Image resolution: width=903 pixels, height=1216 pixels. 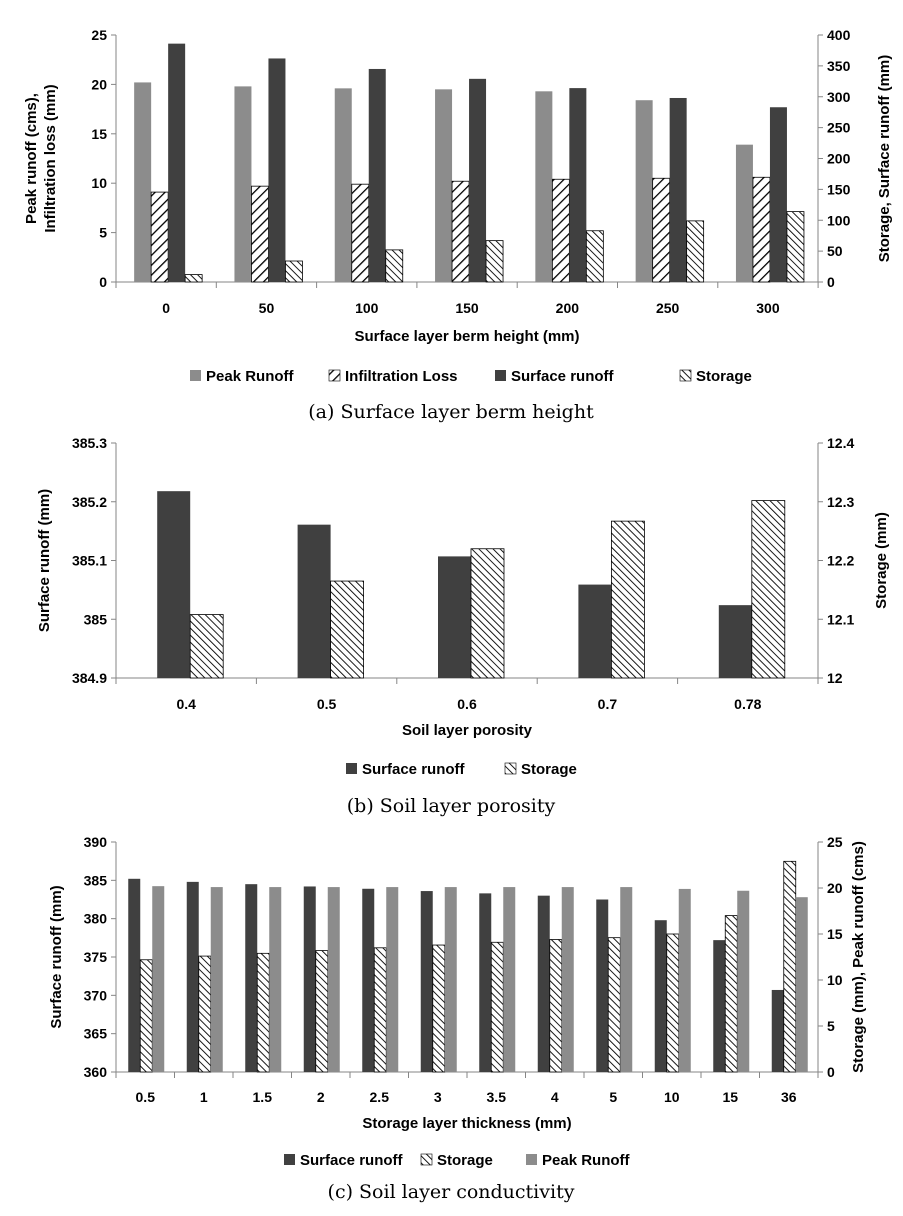 I want to click on x-tick-label: 0.78, so click(x=747, y=704).